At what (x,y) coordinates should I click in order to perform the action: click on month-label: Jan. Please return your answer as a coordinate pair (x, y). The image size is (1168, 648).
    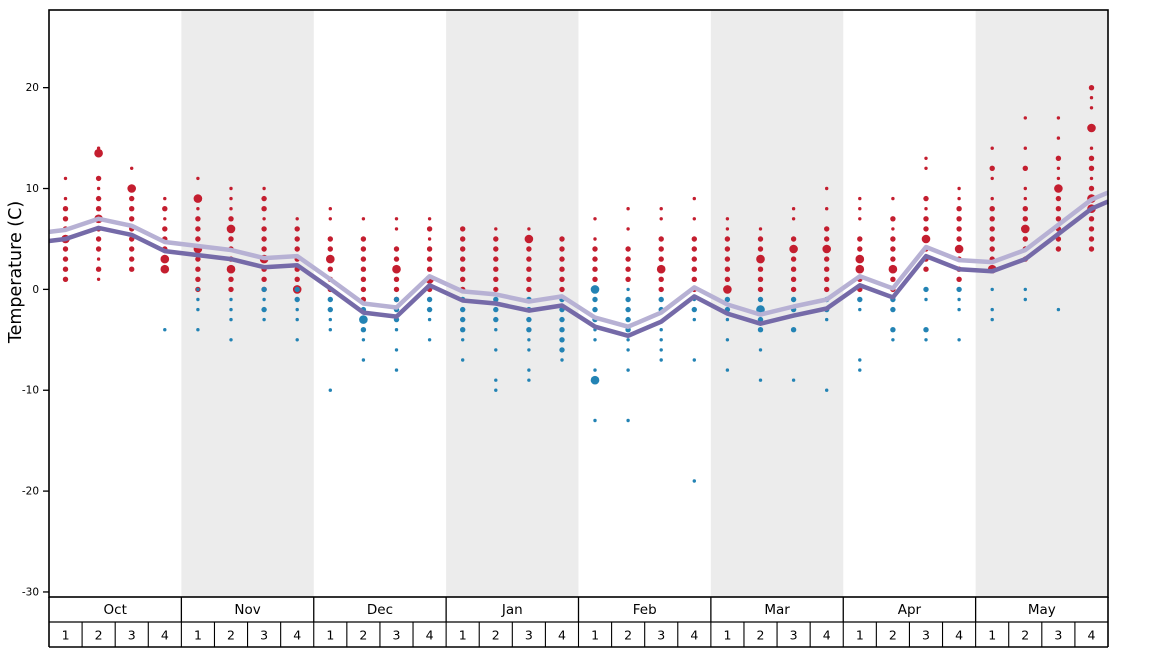
    Looking at the image, I should click on (512, 610).